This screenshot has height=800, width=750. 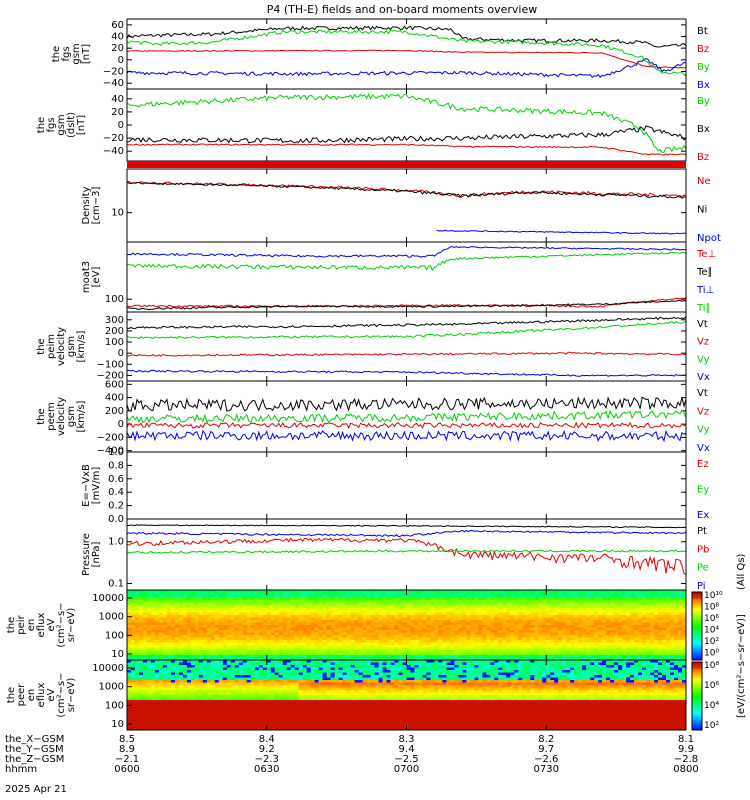 What do you see at coordinates (702, 531) in the screenshot?
I see `legend-Pt: Pt` at bounding box center [702, 531].